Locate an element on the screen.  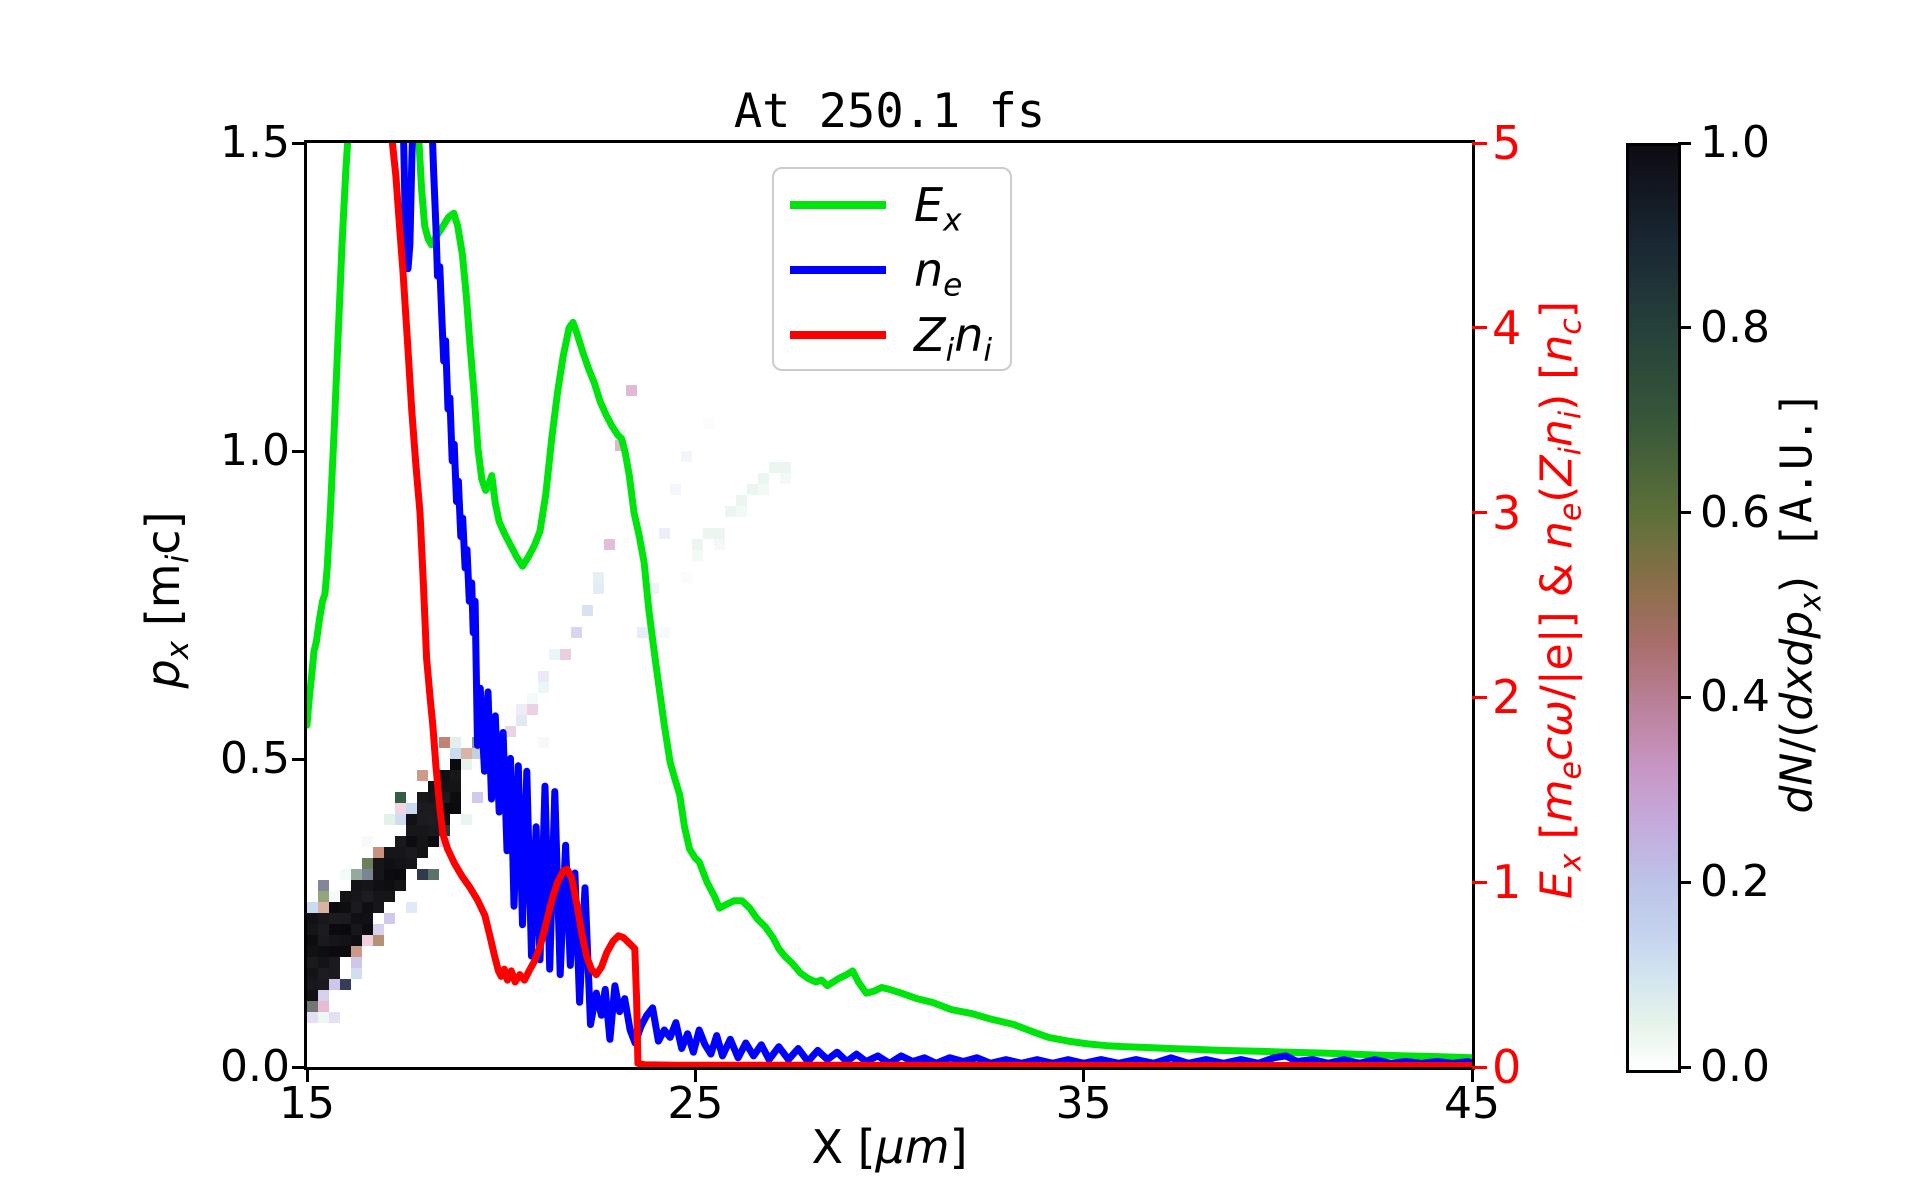
y-right-tick-label: 5 is located at coordinates (1507, 143).